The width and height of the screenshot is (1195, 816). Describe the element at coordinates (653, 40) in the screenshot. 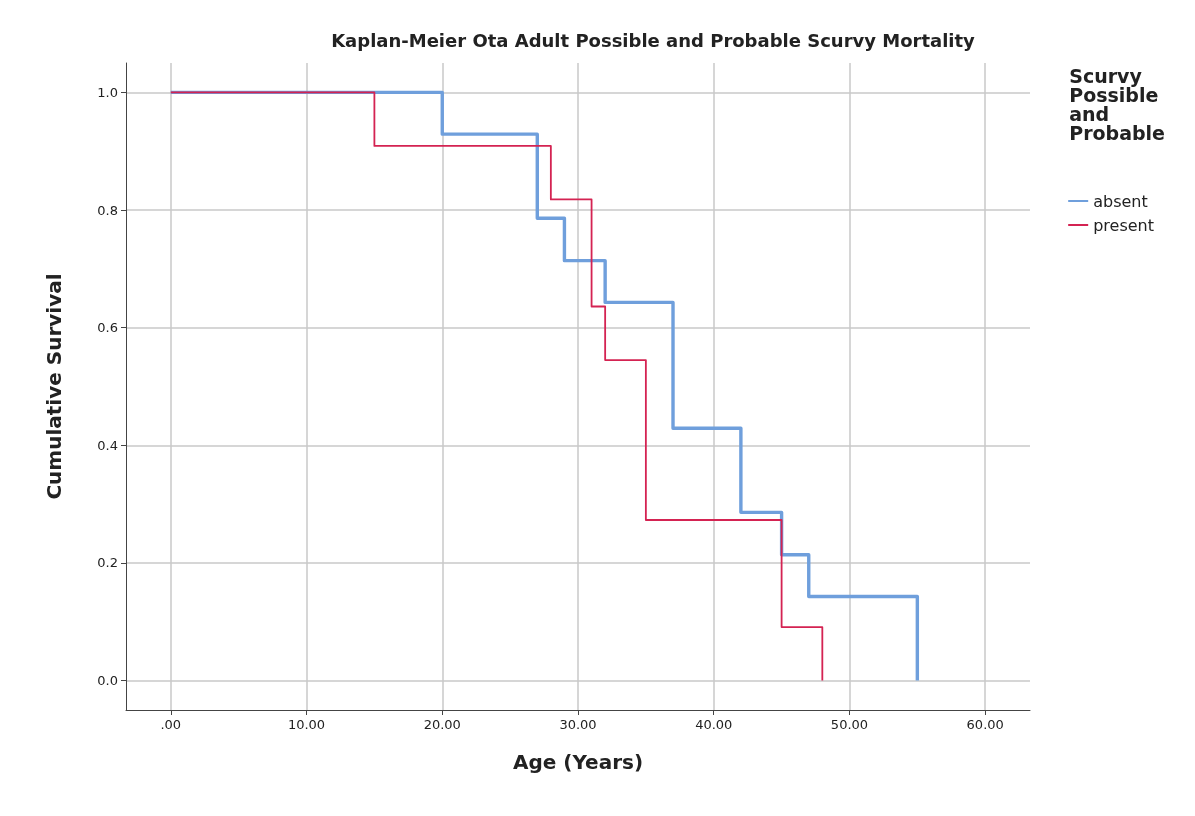

I see `chart-title: Kaplan-Meier Ota Adult Possible and Probable Scurvy Mortality` at that location.